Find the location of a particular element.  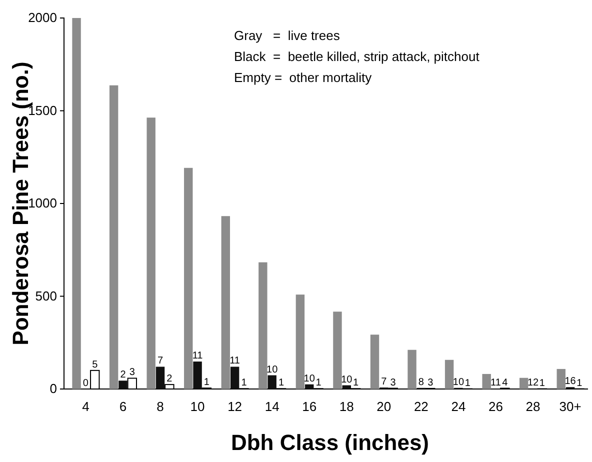

annotation: Empty = other mortality is located at coordinates (303, 77).